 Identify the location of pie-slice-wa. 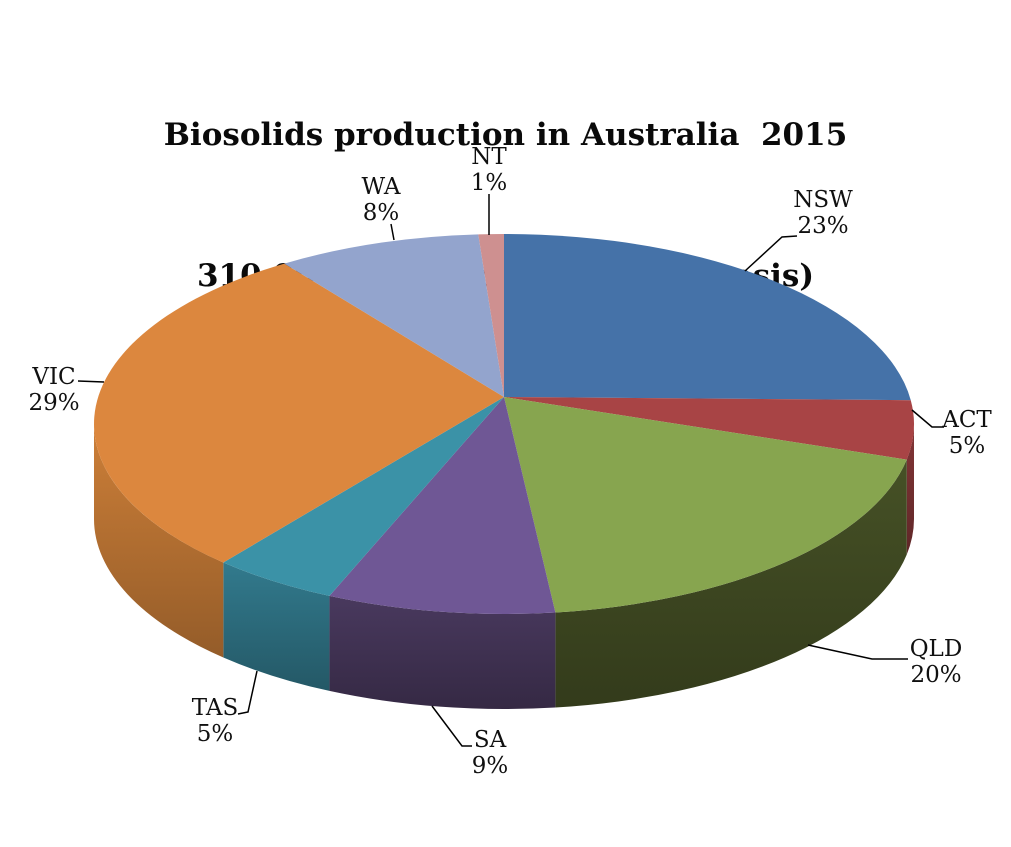
(394, 315).